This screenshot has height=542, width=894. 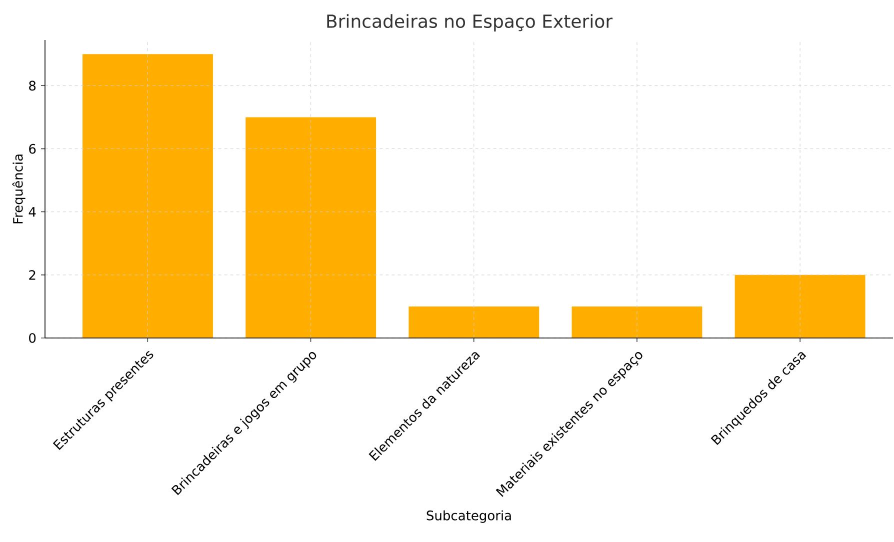 I want to click on y-tick-label: 2, so click(x=32, y=275).